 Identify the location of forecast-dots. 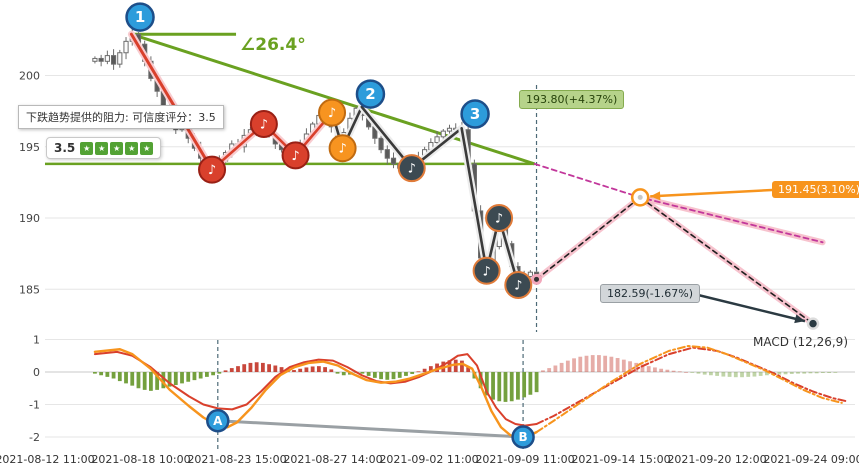
(675, 259).